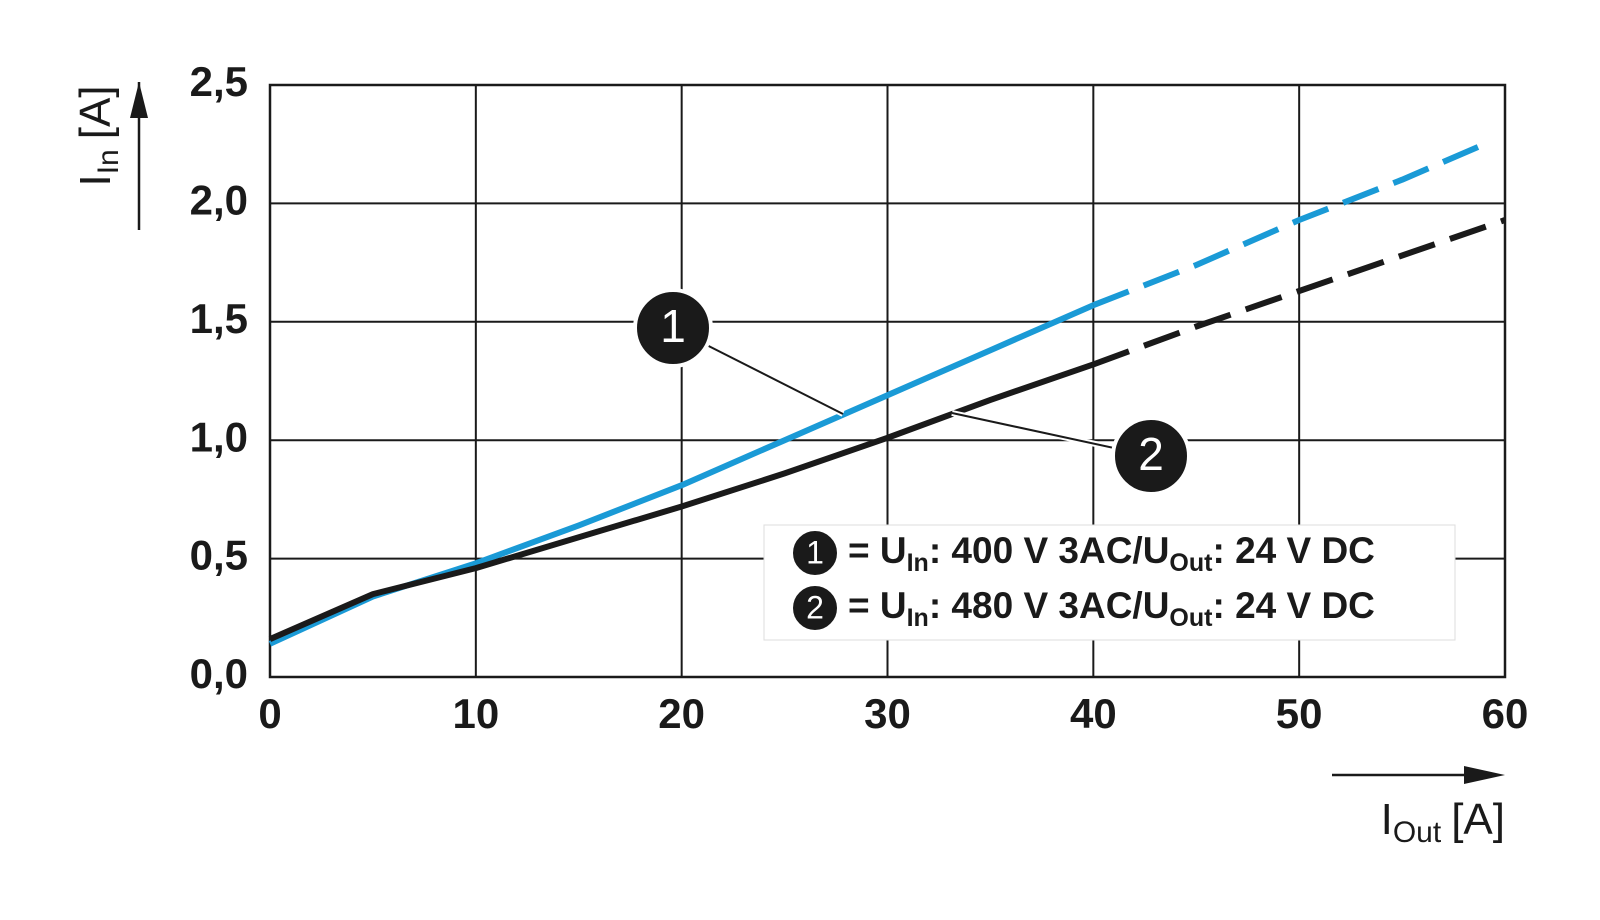  Describe the element at coordinates (1505, 713) in the screenshot. I see `x-tick-label: 60` at that location.